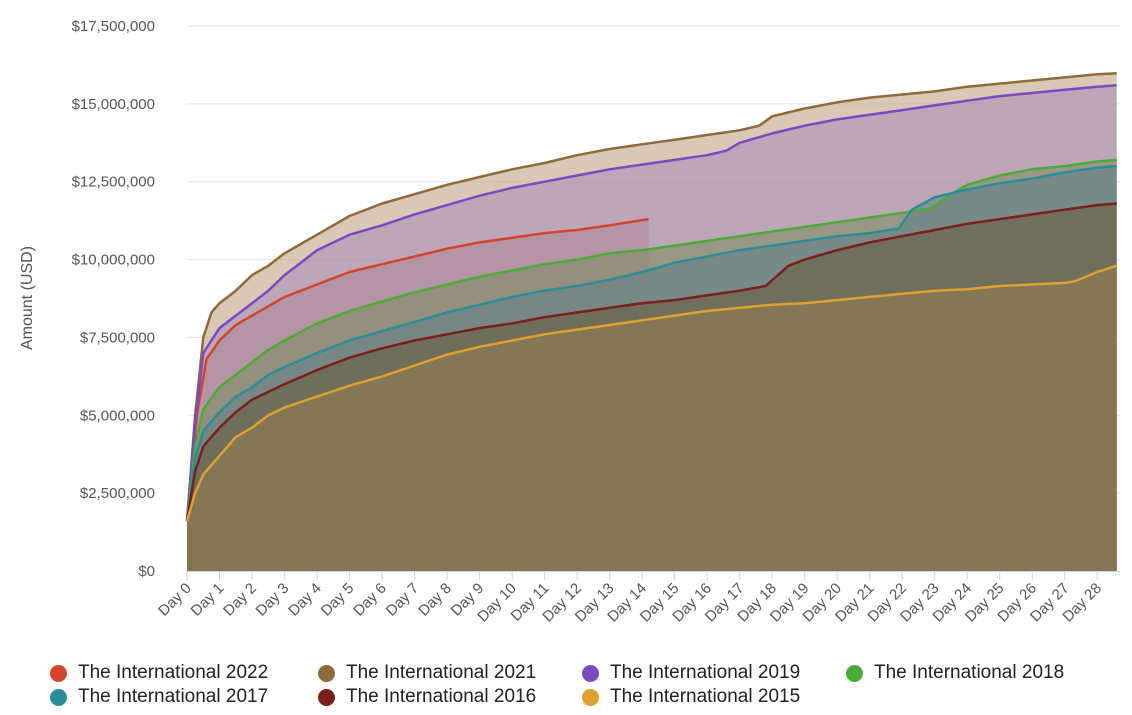 The image size is (1132, 715). Describe the element at coordinates (435, 600) in the screenshot. I see `x-tick-label: Day 8` at that location.